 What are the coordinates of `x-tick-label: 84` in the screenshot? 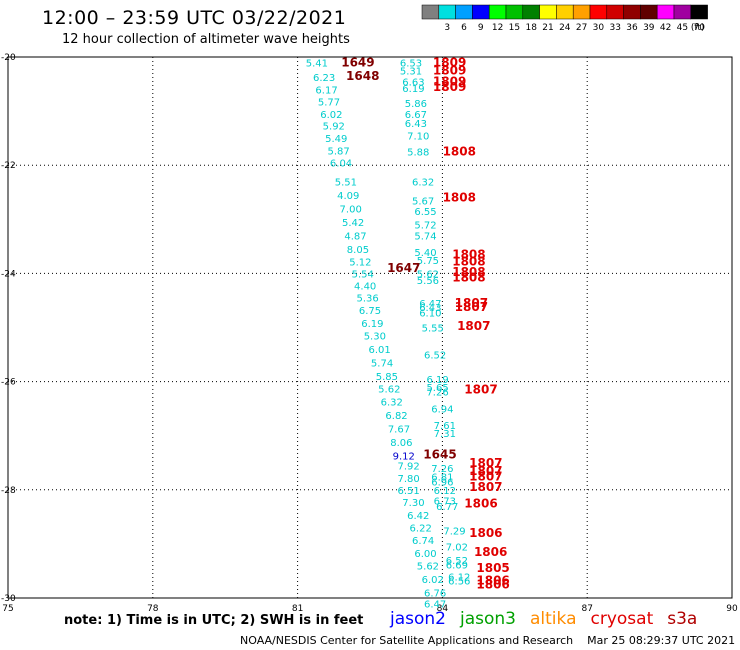 It's located at (443, 609).